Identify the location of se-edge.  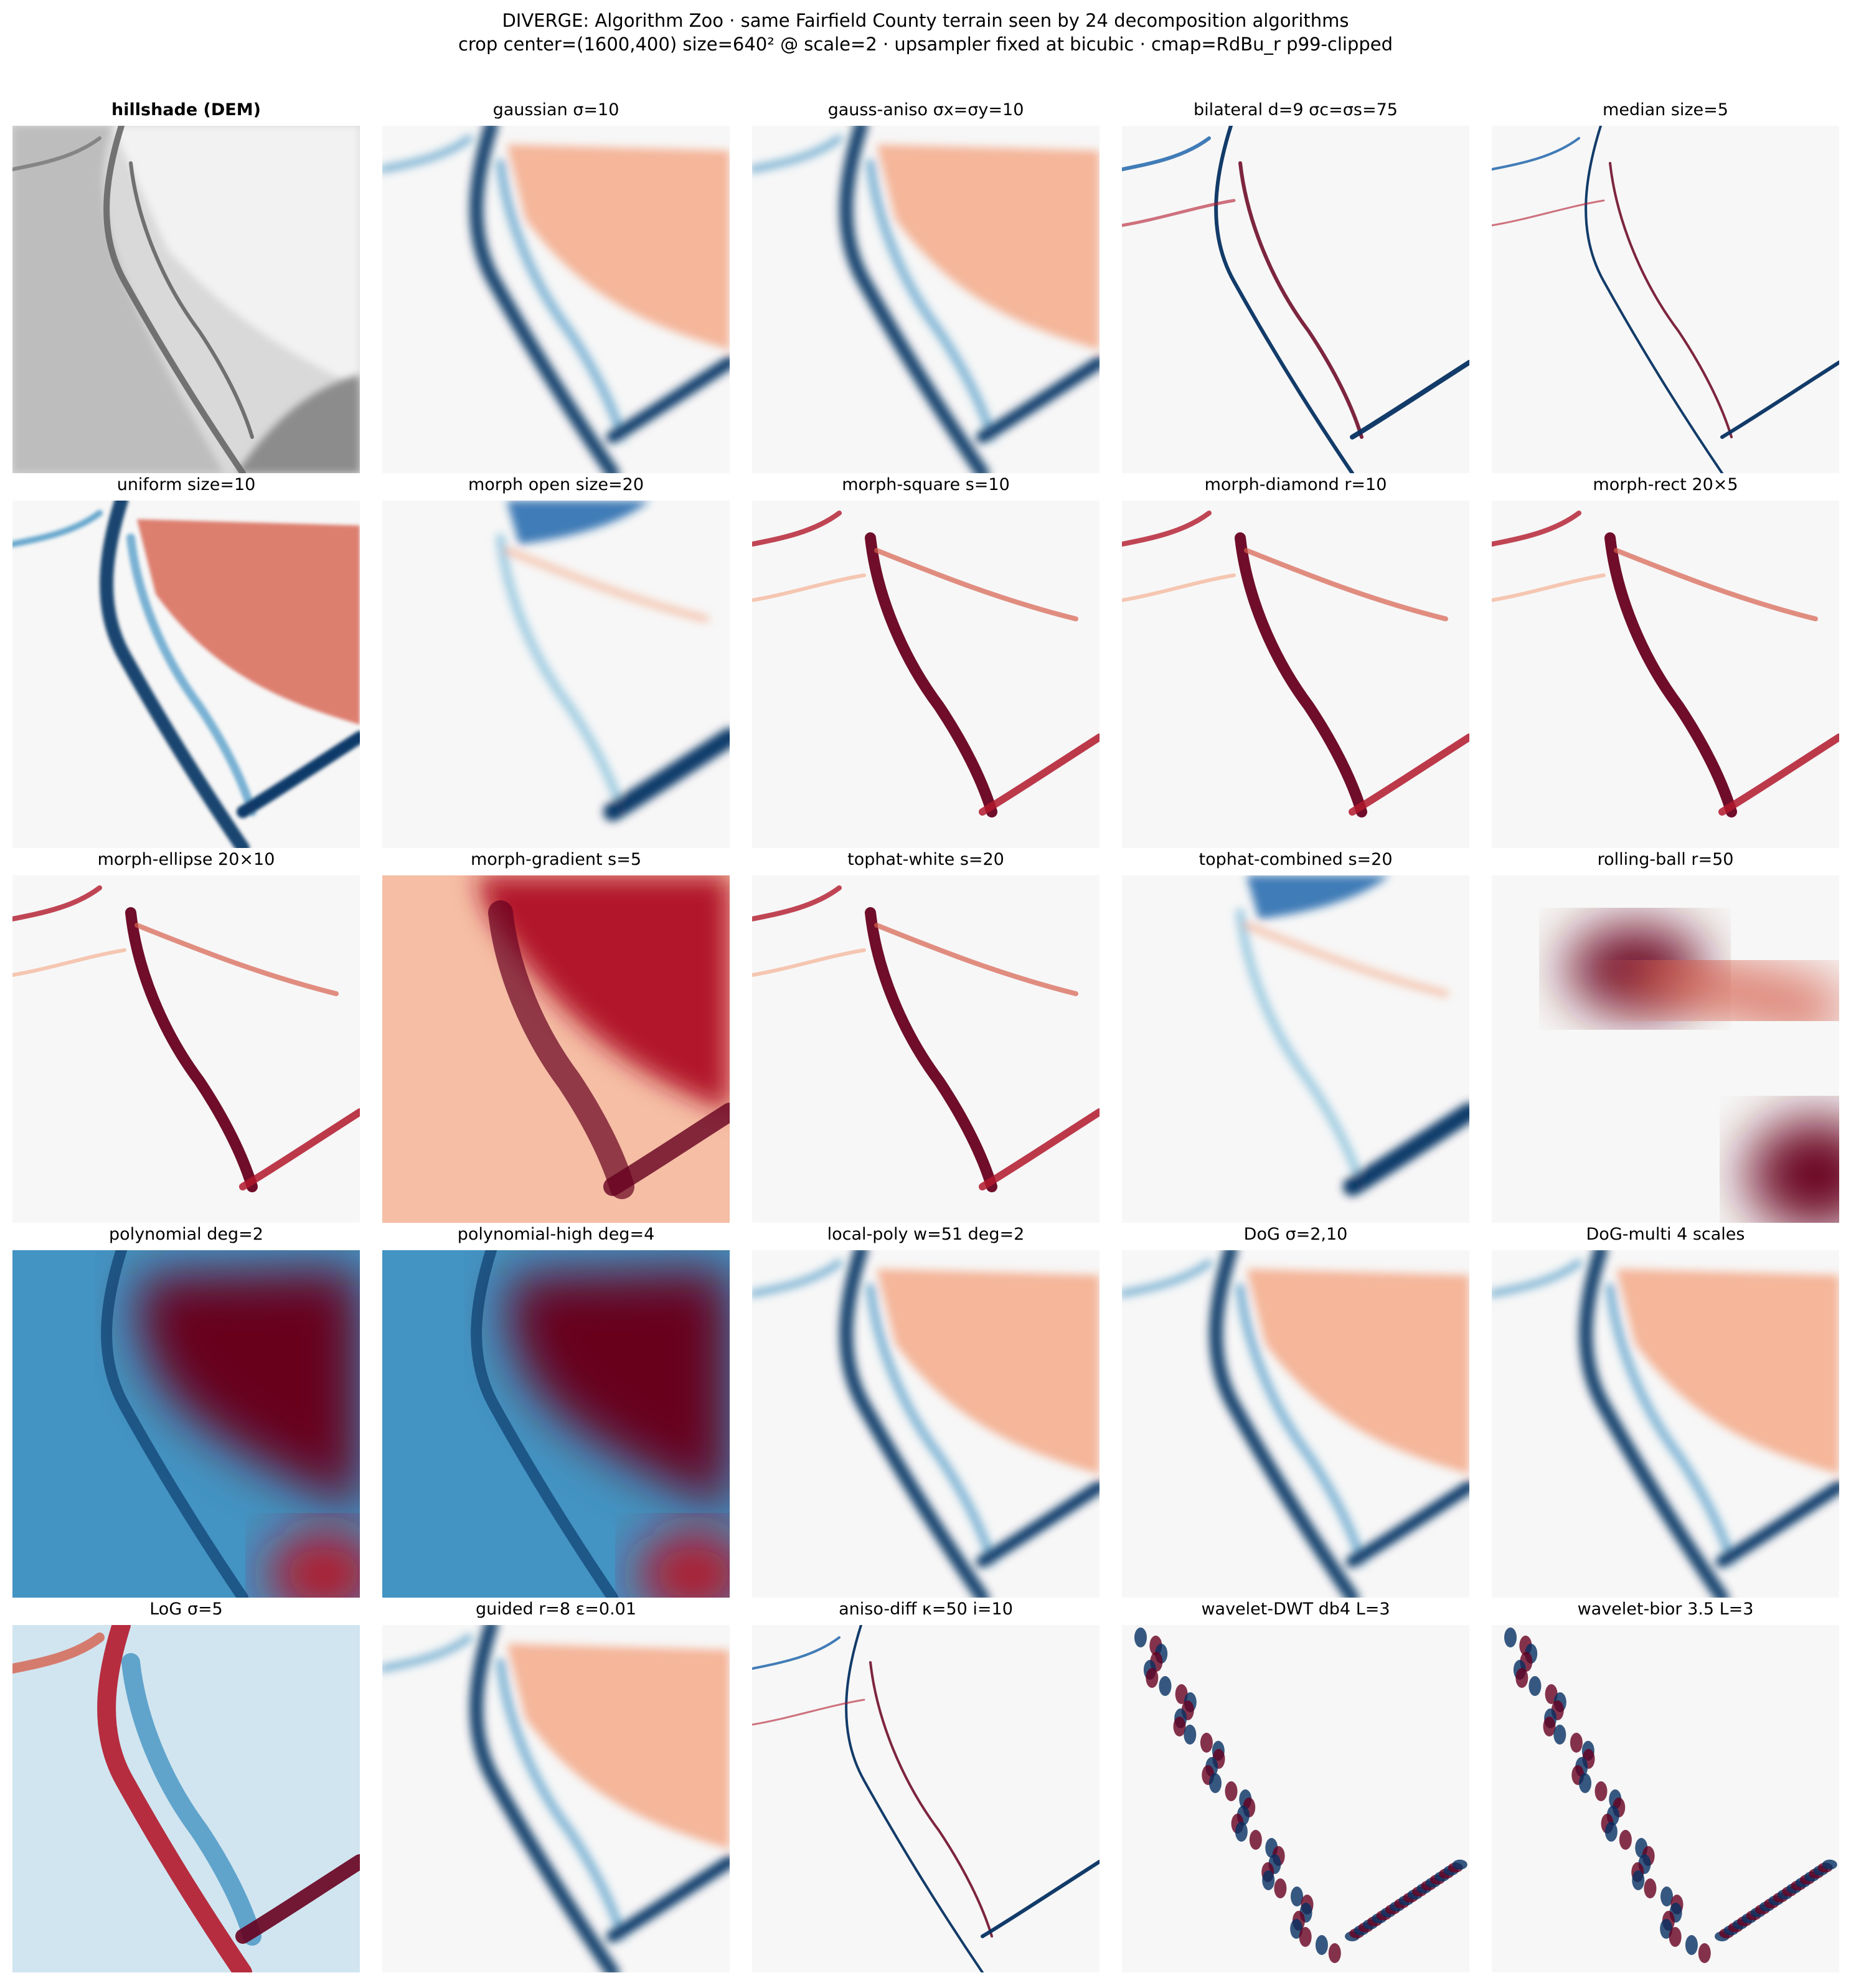
(1409, 400).